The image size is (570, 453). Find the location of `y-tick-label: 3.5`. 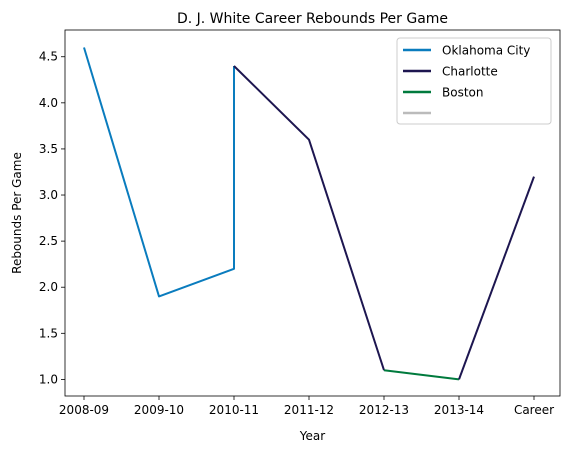

y-tick-label: 3.5 is located at coordinates (48, 149).